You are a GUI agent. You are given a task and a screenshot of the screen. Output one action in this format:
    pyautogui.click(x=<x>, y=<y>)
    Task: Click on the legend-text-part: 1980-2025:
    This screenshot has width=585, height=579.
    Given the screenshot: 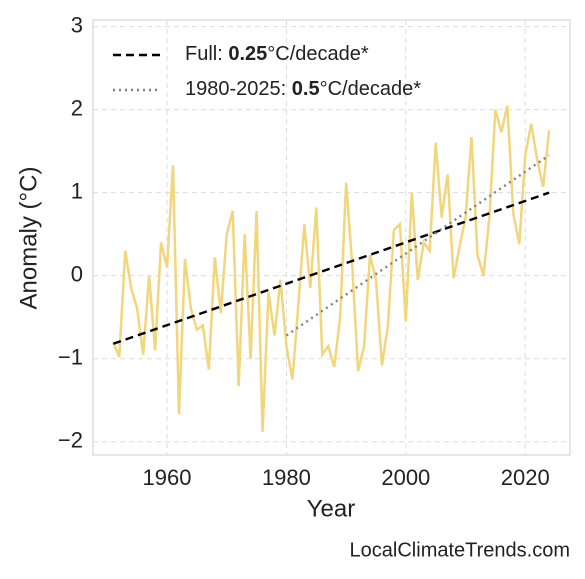 What is the action you would take?
    pyautogui.click(x=238, y=89)
    